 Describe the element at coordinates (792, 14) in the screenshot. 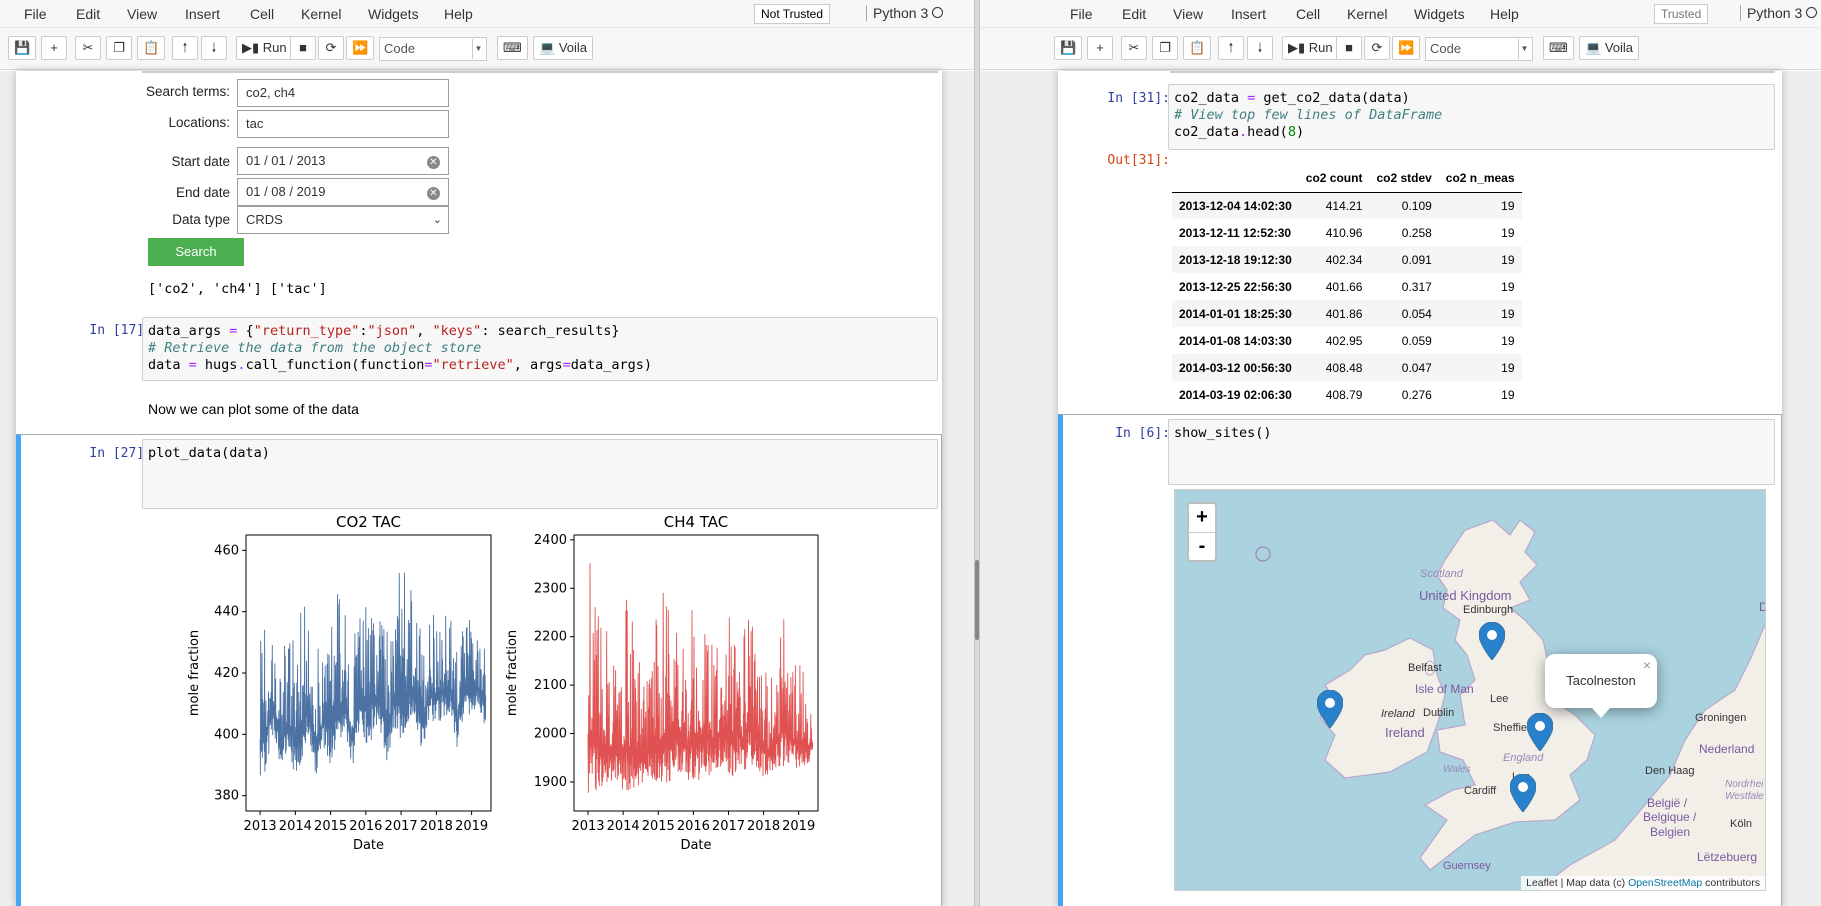

I see `trust-indicator: Not Trusted` at that location.